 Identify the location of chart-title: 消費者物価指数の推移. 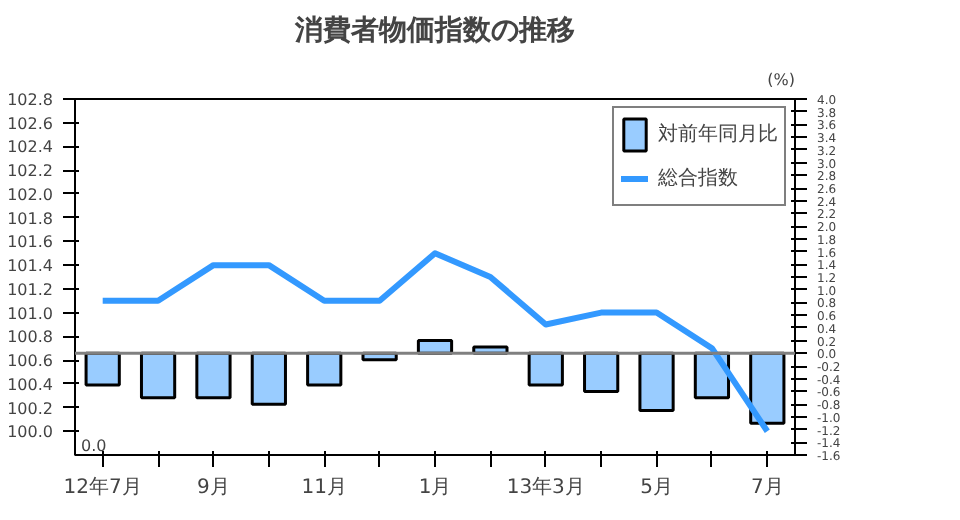
(434, 31).